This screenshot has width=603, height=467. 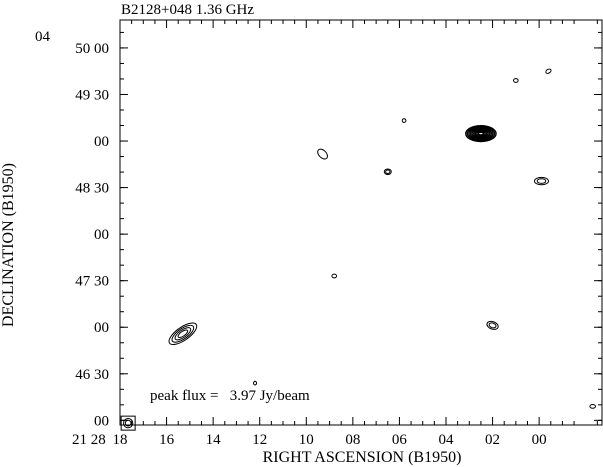 What do you see at coordinates (43, 37) in the screenshot?
I see `y-degree-prefix: 04` at bounding box center [43, 37].